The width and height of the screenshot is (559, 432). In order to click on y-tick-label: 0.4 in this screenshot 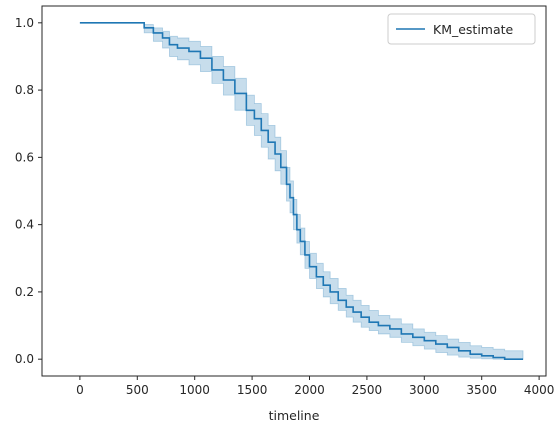, I will do `click(24, 225)`.